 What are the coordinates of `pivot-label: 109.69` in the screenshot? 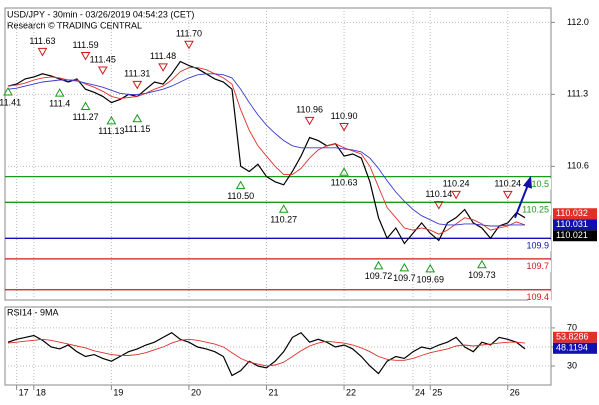 It's located at (430, 279).